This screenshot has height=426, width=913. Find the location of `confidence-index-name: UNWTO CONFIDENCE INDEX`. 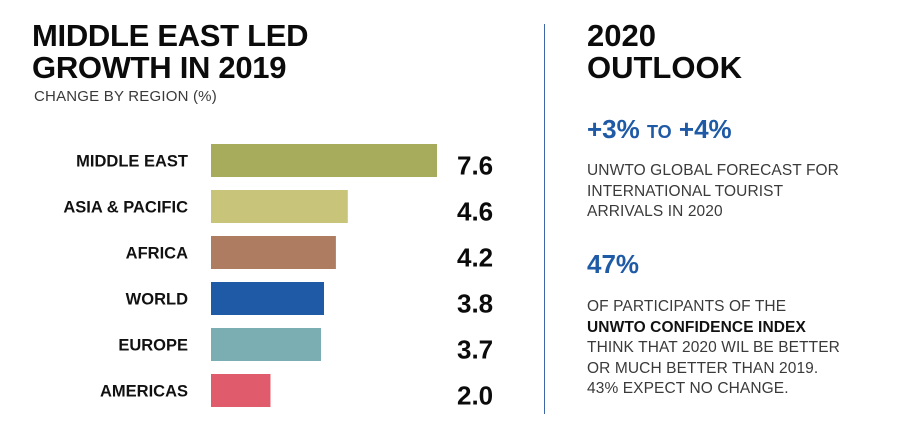

confidence-index-name: UNWTO CONFIDENCE INDEX is located at coordinates (696, 327).